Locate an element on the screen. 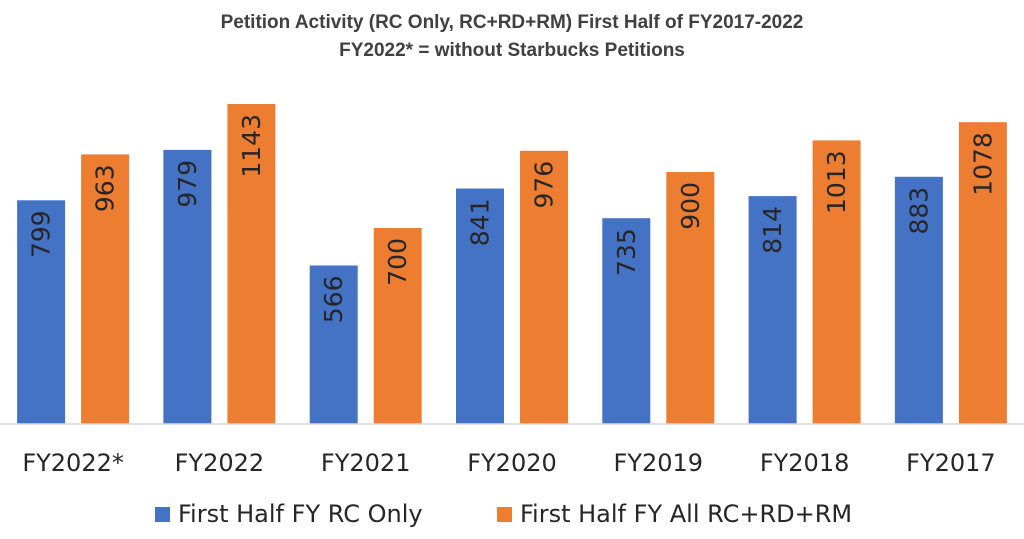 The height and width of the screenshot is (539, 1024). chart-subtitle: FY2022* = without Starbucks Petitions is located at coordinates (512, 50).